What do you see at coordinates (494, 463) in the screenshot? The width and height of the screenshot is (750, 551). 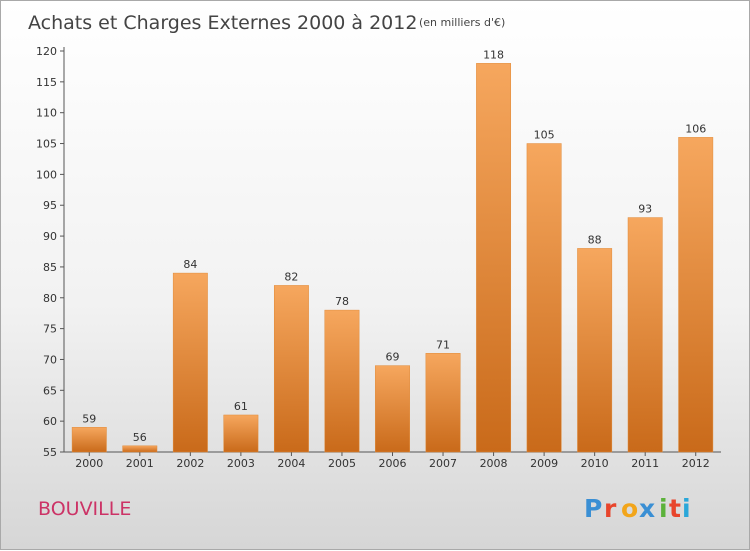 I see `x-tick-label: 2008` at bounding box center [494, 463].